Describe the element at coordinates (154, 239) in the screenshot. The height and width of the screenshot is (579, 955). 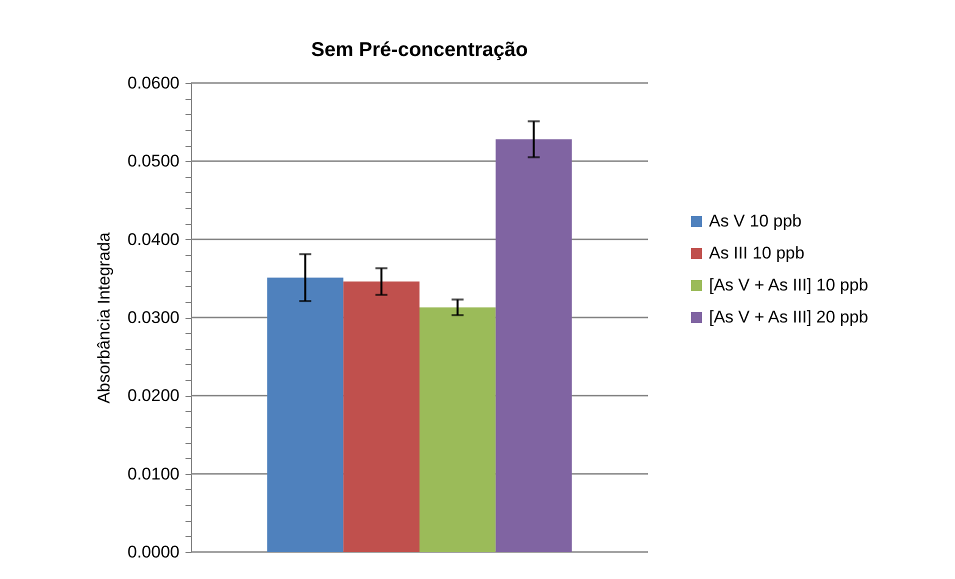
I see `y-tick-label: 0.0400` at that location.